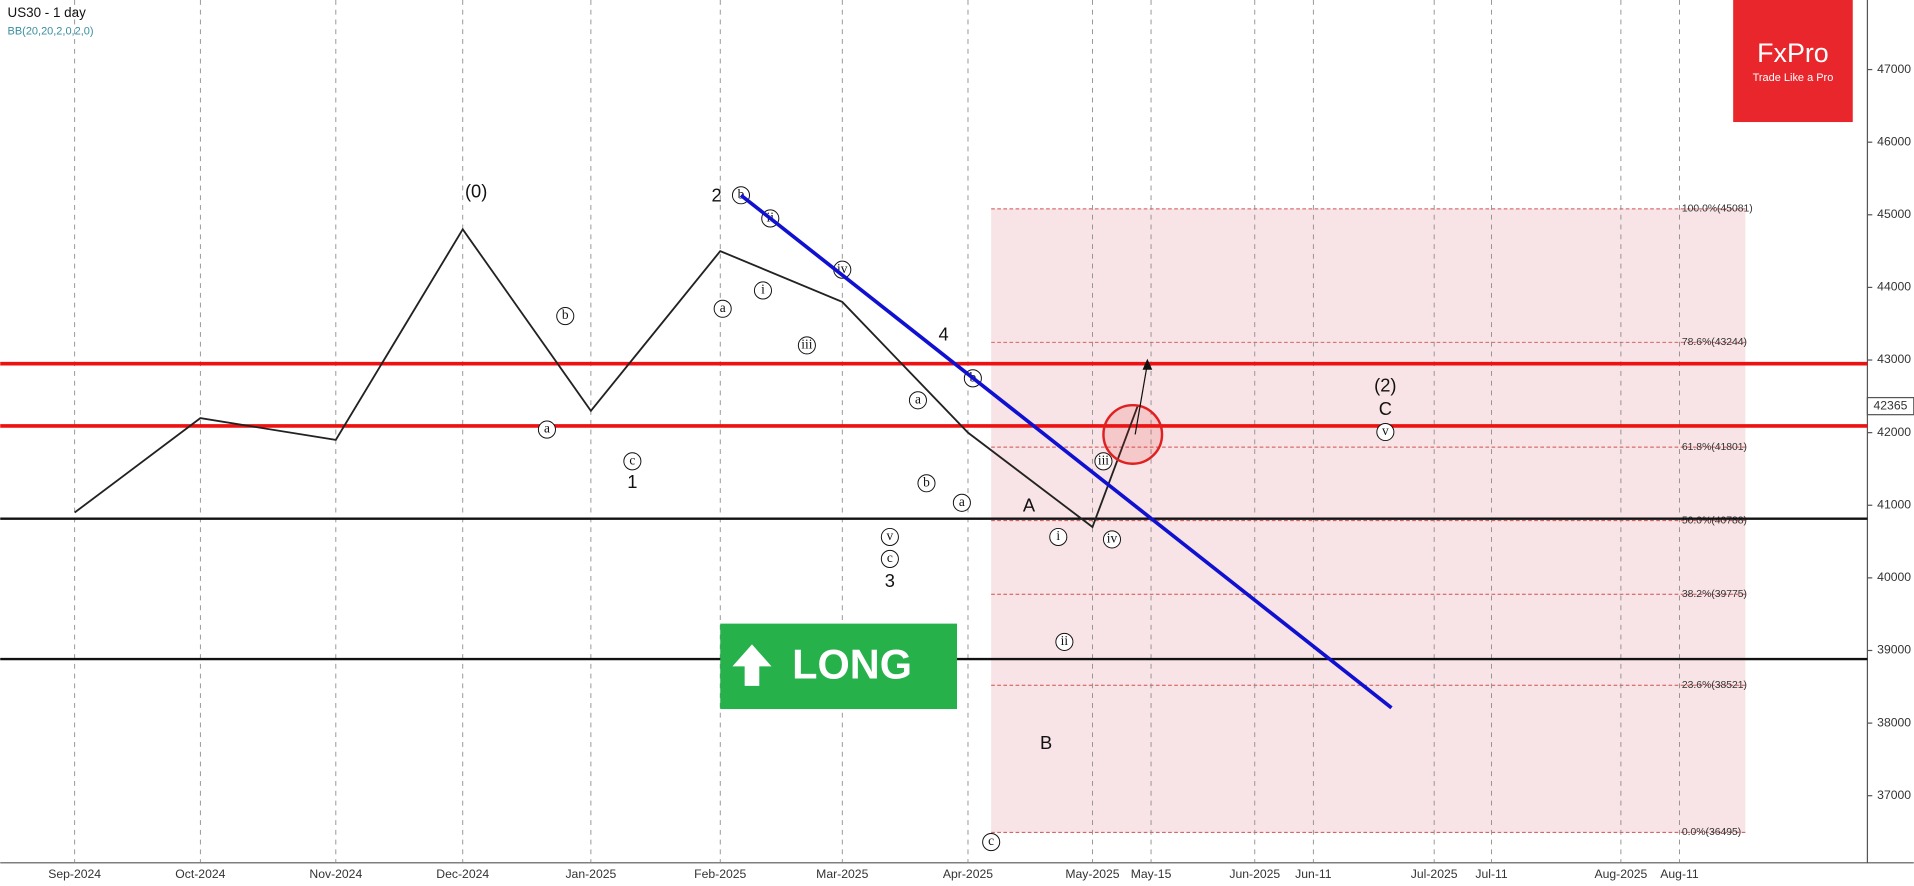 This screenshot has height=886, width=1914. Describe the element at coordinates (1434, 874) in the screenshot. I see `x-tick-label: Jul-2025` at that location.